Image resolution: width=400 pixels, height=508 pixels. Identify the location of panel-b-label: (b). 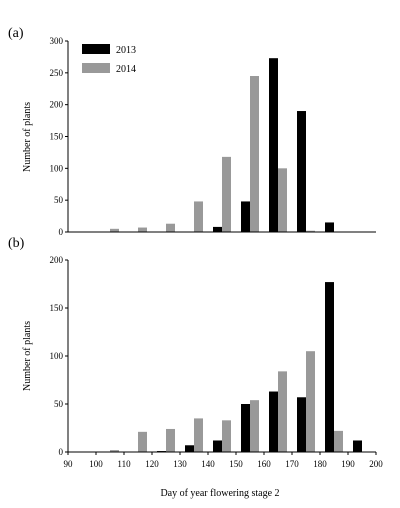
(16, 243).